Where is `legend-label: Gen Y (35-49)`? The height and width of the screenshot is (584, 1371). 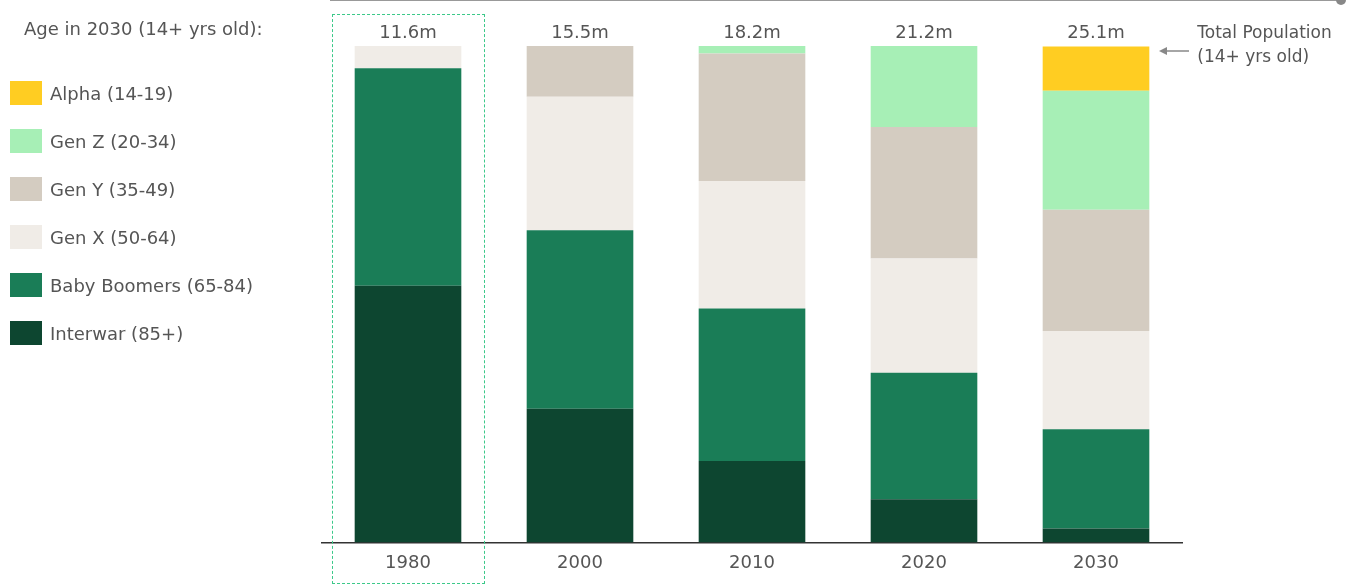
legend-label: Gen Y (35-49) is located at coordinates (113, 189).